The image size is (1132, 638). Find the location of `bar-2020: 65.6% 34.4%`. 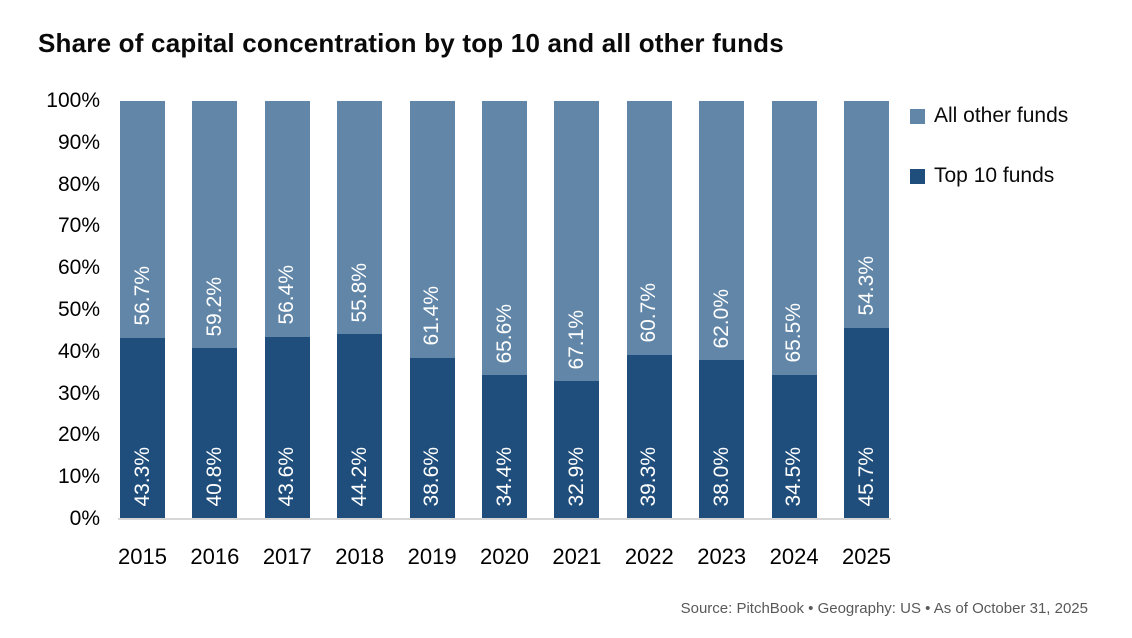

bar-2020: 65.6% 34.4% is located at coordinates (504, 310).